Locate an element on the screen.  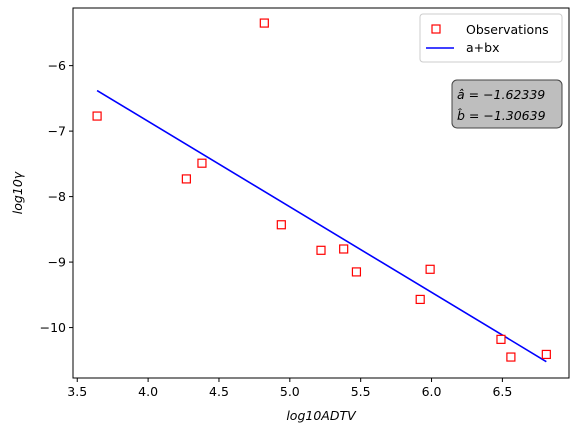
y-axis-ticks: −6 −7 −8 −9 −10 is located at coordinates (56, 196).